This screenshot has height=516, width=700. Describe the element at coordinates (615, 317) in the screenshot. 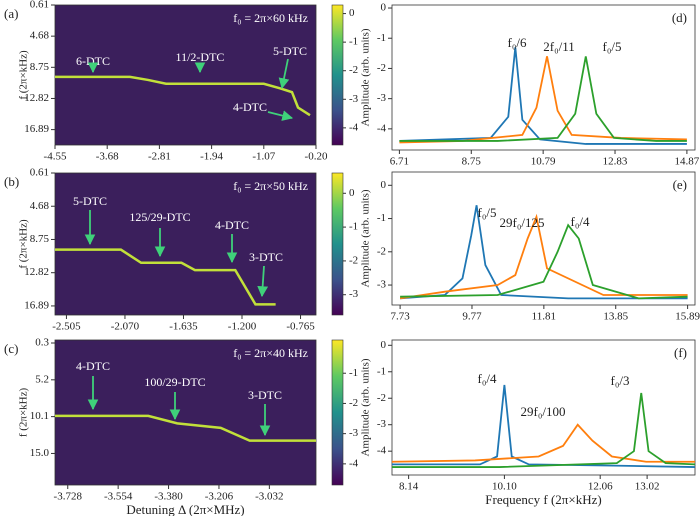

I see `x-tick-label: 13.85` at that location.